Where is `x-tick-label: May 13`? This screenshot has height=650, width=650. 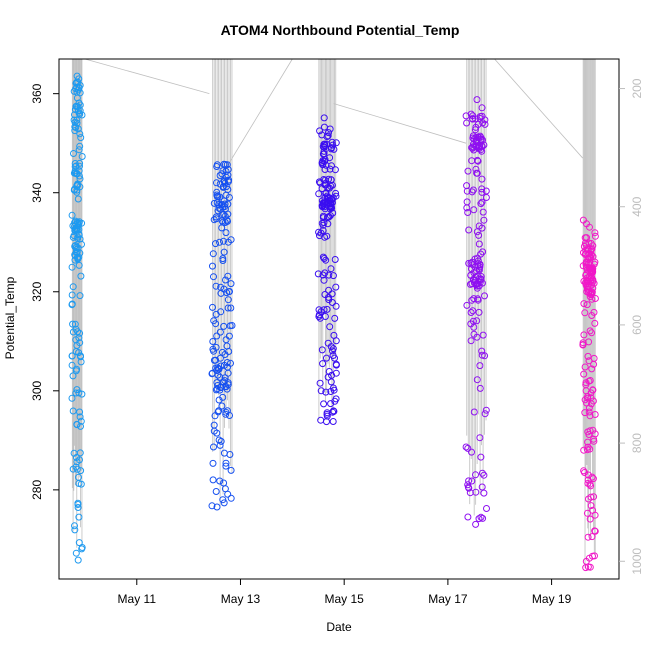
x-tick-label: May 13 is located at coordinates (241, 599).